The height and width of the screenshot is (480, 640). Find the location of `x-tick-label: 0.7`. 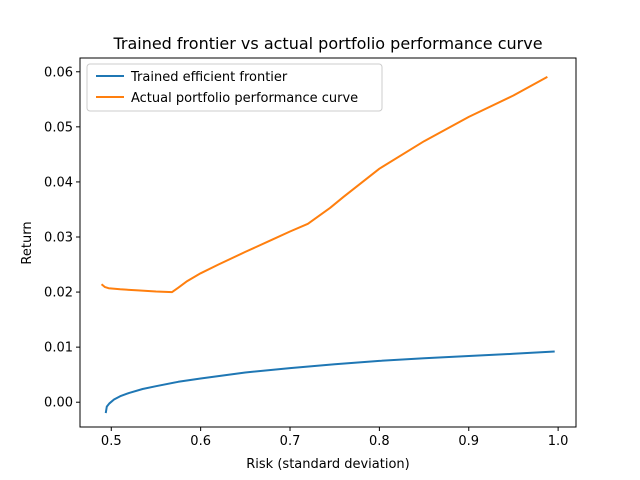

x-tick-label: 0.7 is located at coordinates (290, 441).